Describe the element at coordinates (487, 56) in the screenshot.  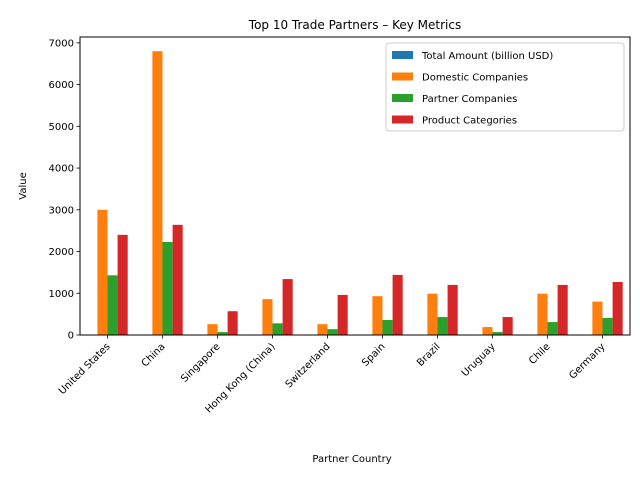
I see `legend-label: Total Amount (billion USD)` at that location.